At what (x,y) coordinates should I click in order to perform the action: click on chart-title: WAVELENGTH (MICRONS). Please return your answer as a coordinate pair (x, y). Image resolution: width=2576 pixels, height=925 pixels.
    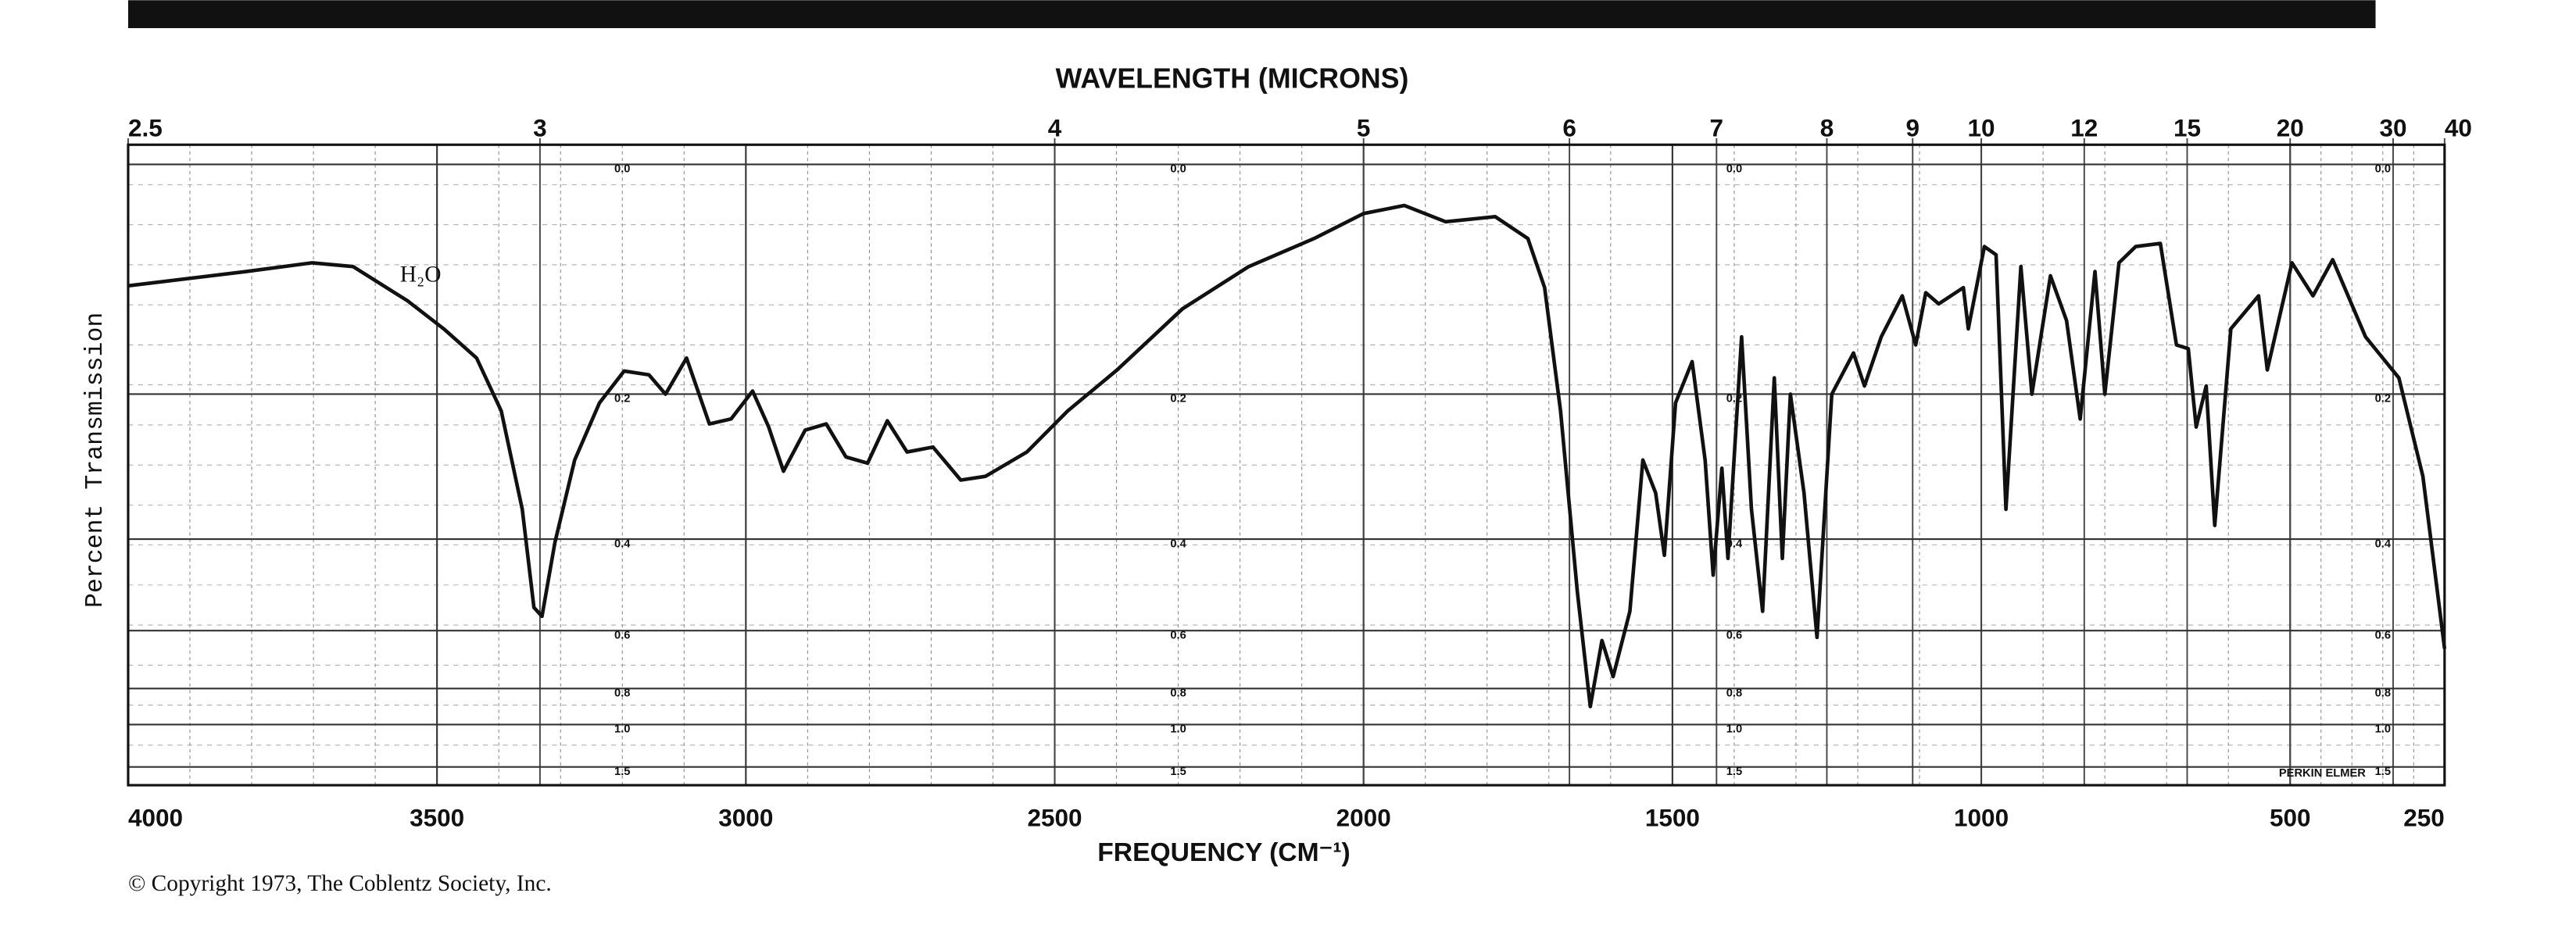
    Looking at the image, I should click on (1232, 79).